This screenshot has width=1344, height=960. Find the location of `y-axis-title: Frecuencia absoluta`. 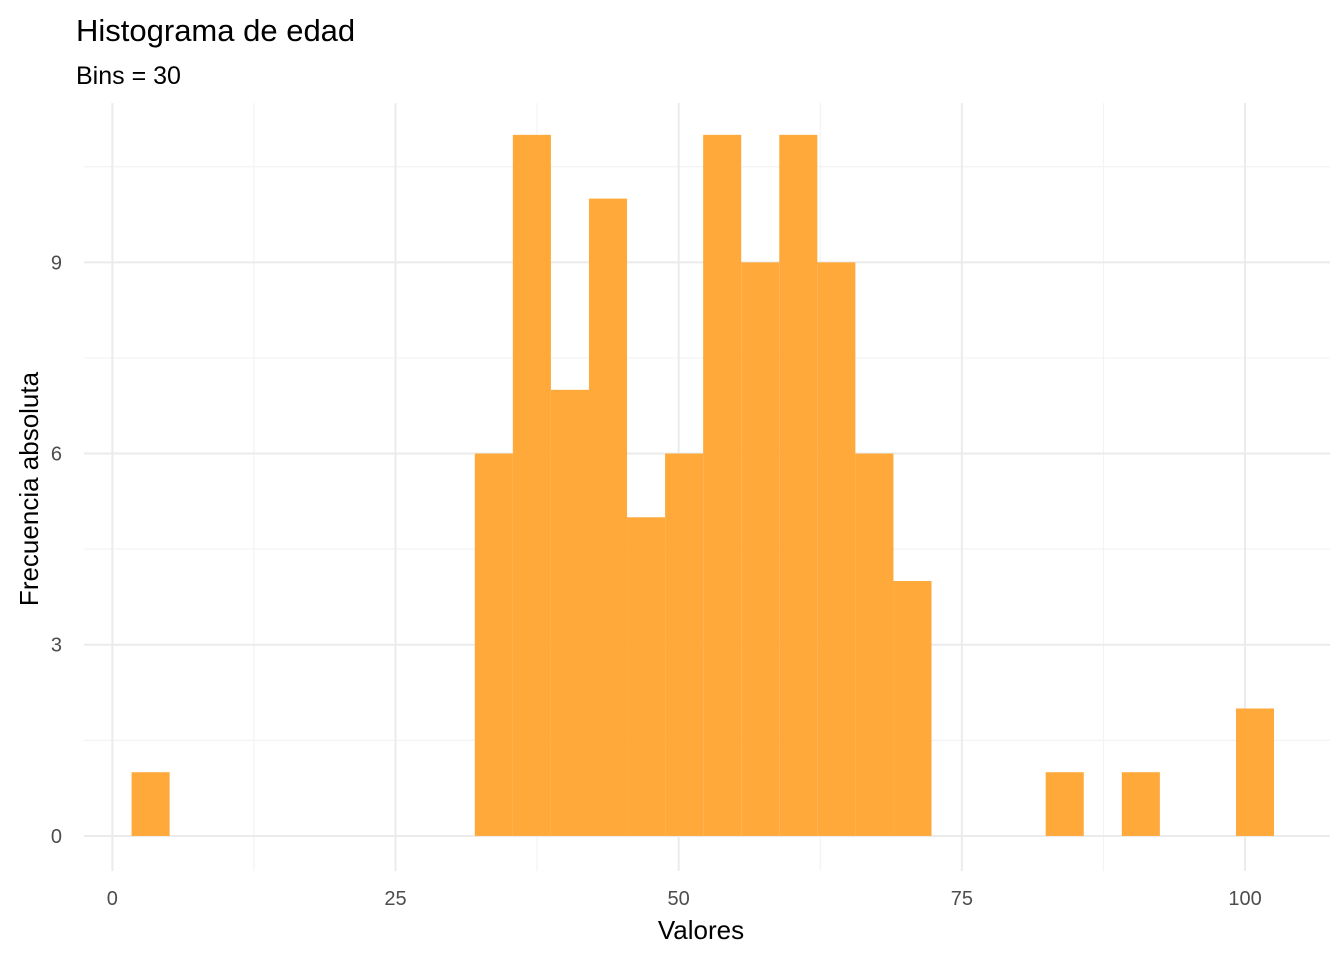

y-axis-title: Frecuencia absoluta is located at coordinates (29, 488).